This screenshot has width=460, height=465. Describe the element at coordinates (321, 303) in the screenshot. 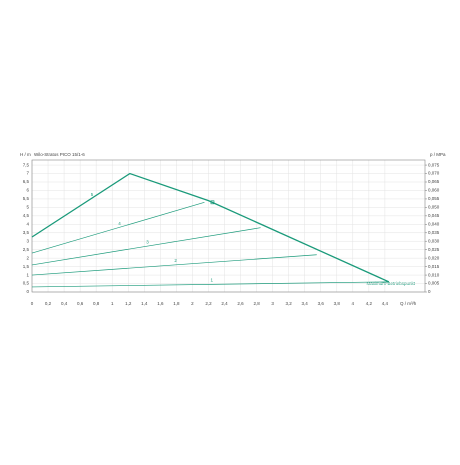

I see `x-tick-label: 3,6` at that location.